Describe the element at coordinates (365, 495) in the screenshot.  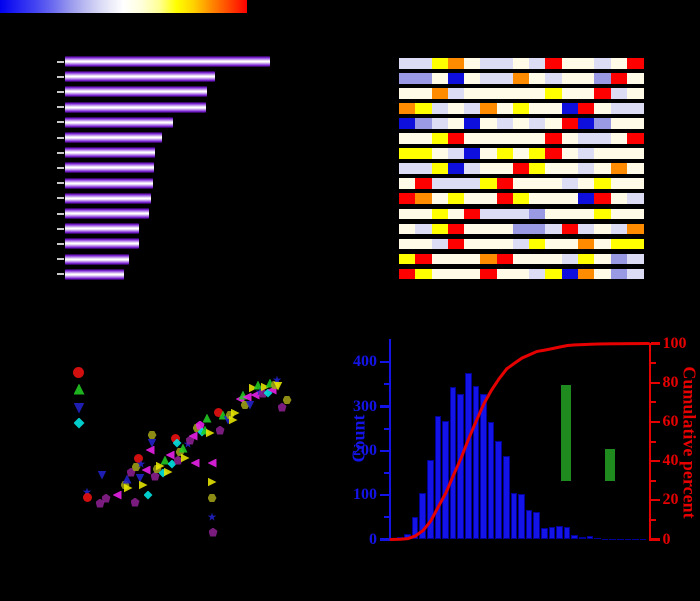
I see `left-axis-tick-label: 100` at that location.